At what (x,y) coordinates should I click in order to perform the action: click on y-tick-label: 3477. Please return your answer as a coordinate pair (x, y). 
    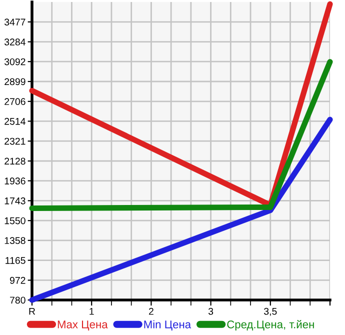
    Looking at the image, I should click on (15, 22).